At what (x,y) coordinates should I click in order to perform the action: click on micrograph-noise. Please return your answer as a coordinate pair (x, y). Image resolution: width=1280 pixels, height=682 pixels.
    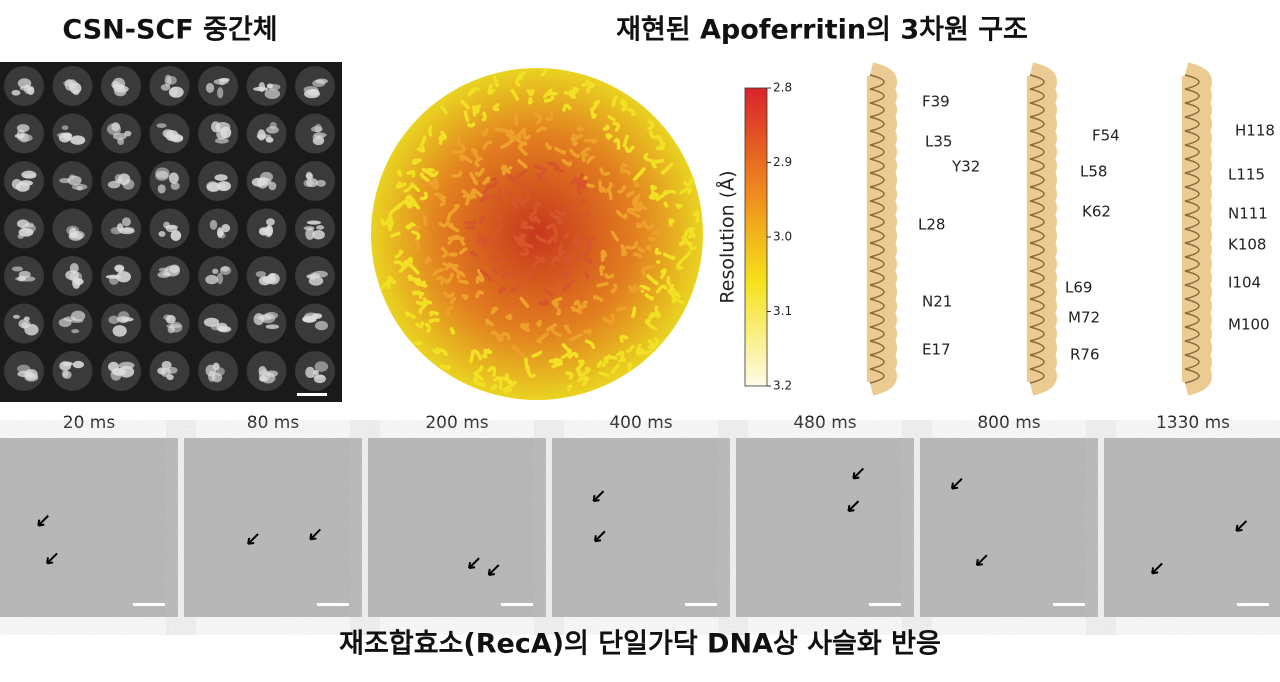
    Looking at the image, I should click on (641, 527).